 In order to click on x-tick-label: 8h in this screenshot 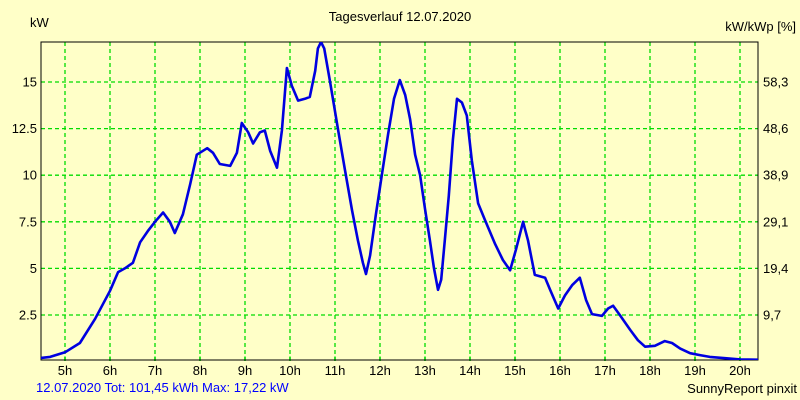, I will do `click(200, 370)`.